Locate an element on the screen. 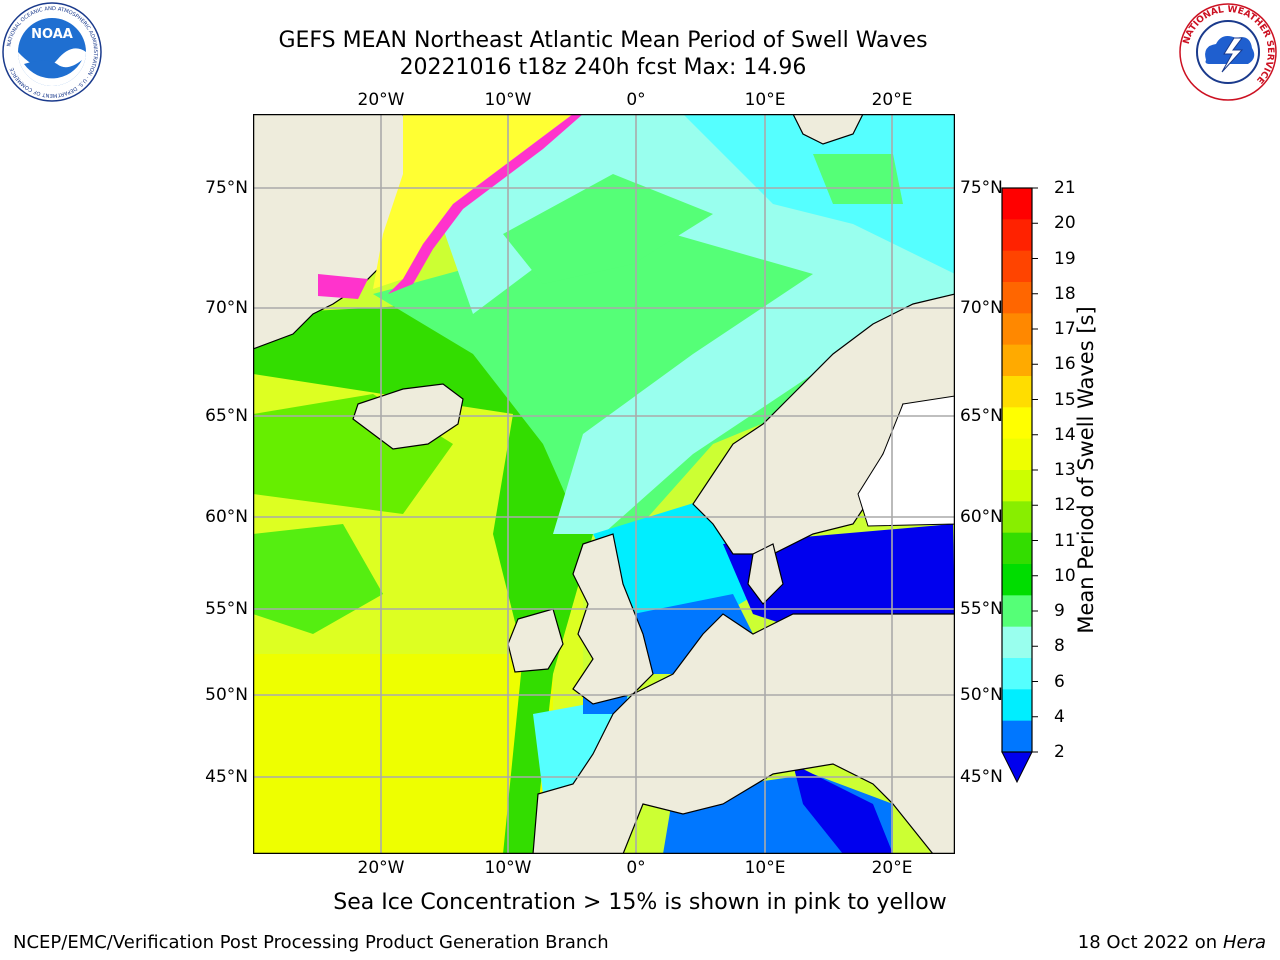 Image resolution: width=1280 pixels, height=960 pixels. colorbar-tick-label: 20 is located at coordinates (1065, 223).